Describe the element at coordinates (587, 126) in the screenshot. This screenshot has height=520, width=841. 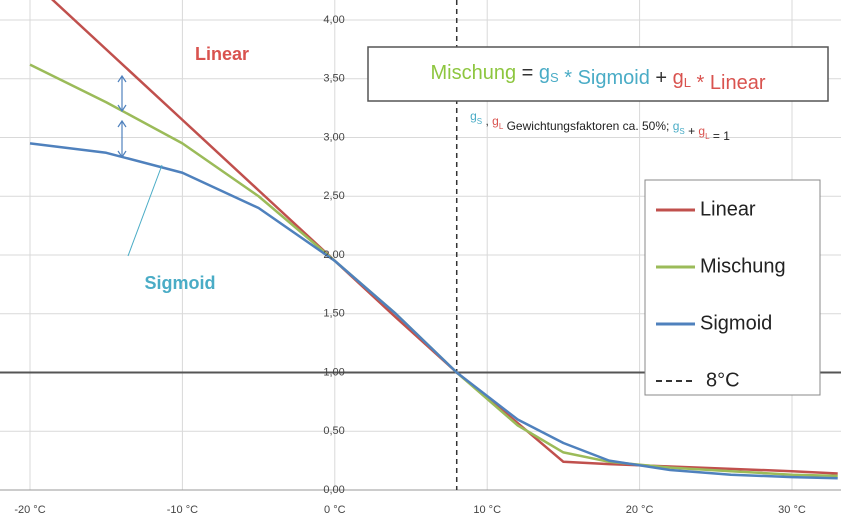
I see `formula-part: Gewichtungsfaktoren ca. 50%;` at that location.